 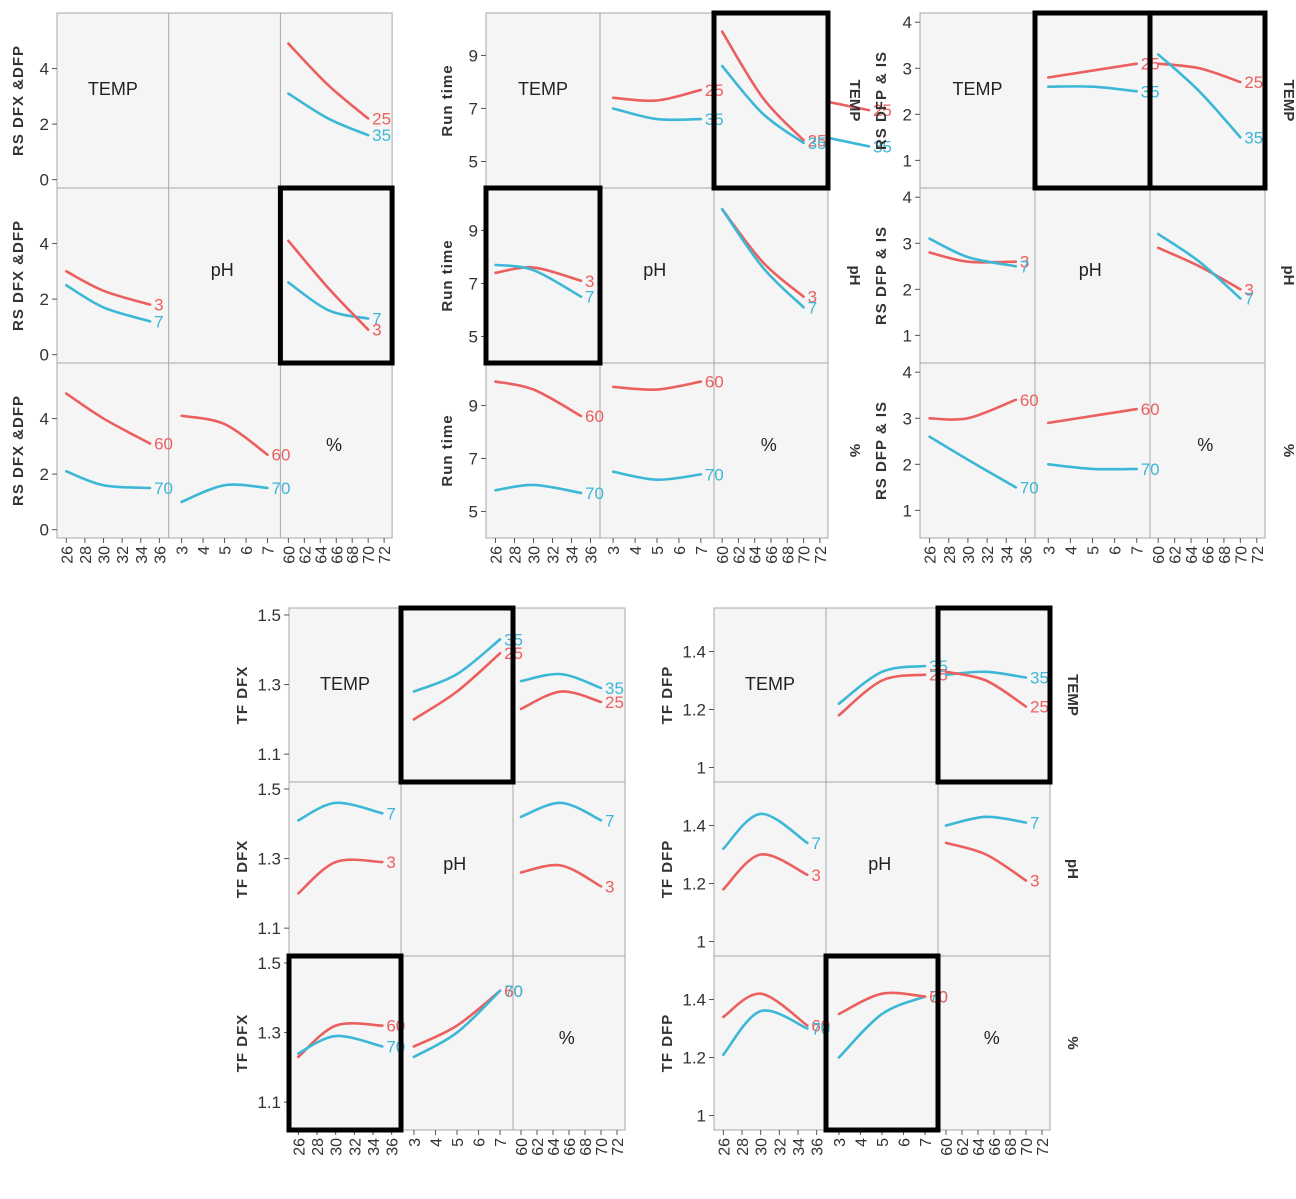 I want to click on y-tick-label: 4, so click(x=907, y=197).